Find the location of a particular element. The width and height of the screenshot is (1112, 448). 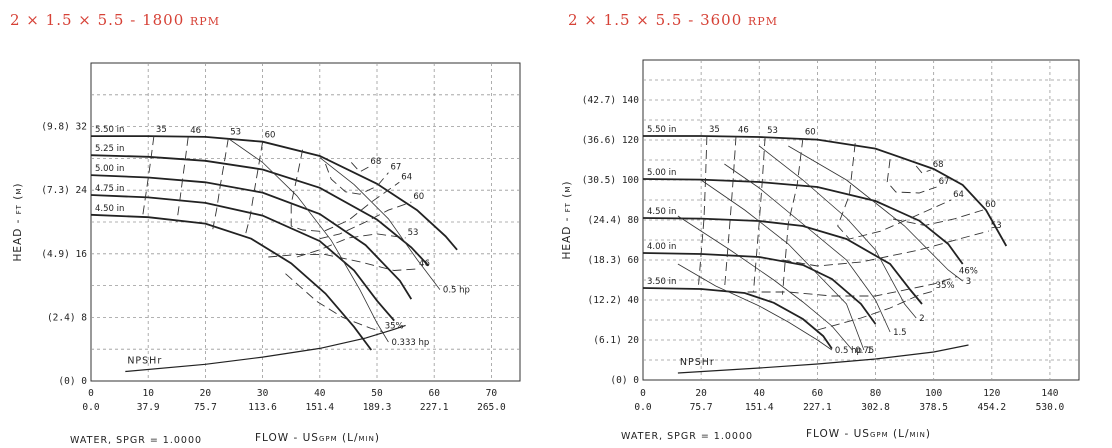

y-tick-label: (6.1) 20 is located at coordinates (616, 340).